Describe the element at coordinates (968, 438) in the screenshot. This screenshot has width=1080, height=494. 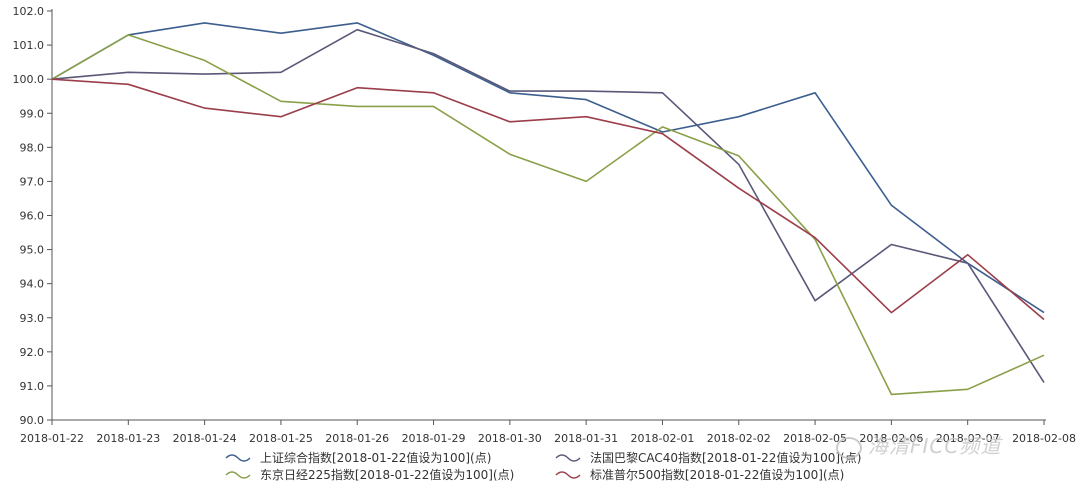
I see `x-tick-label: 2018-02-07` at that location.